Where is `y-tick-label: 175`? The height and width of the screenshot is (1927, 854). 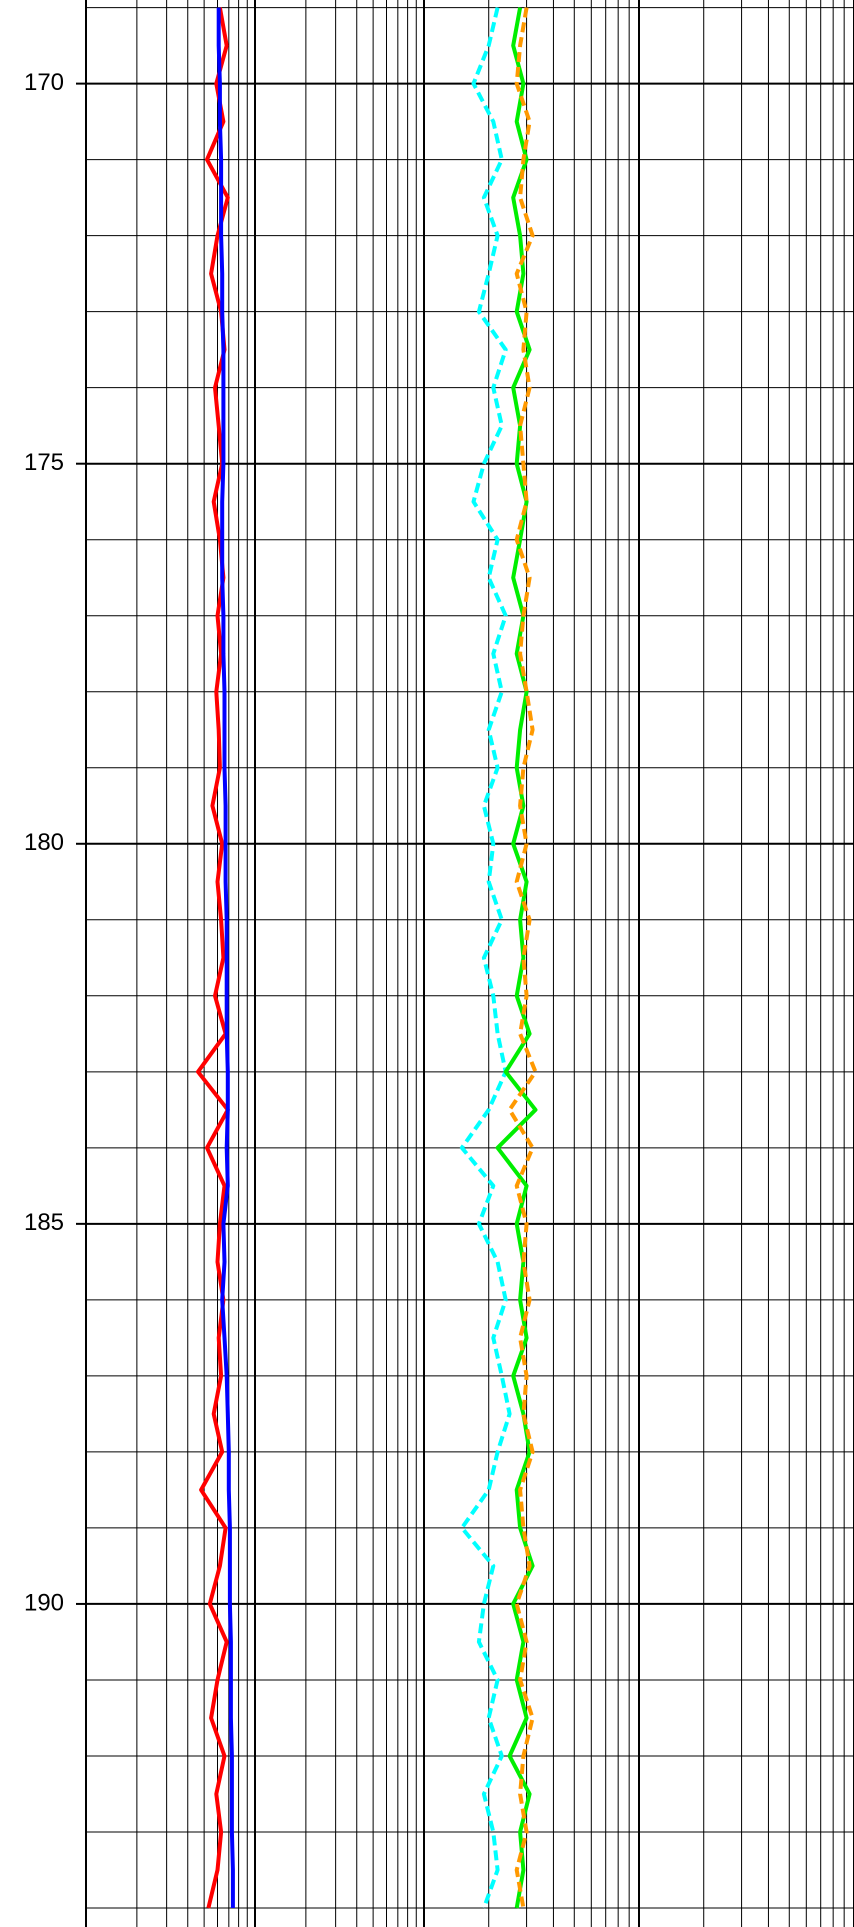 y-tick-label: 175 is located at coordinates (44, 462).